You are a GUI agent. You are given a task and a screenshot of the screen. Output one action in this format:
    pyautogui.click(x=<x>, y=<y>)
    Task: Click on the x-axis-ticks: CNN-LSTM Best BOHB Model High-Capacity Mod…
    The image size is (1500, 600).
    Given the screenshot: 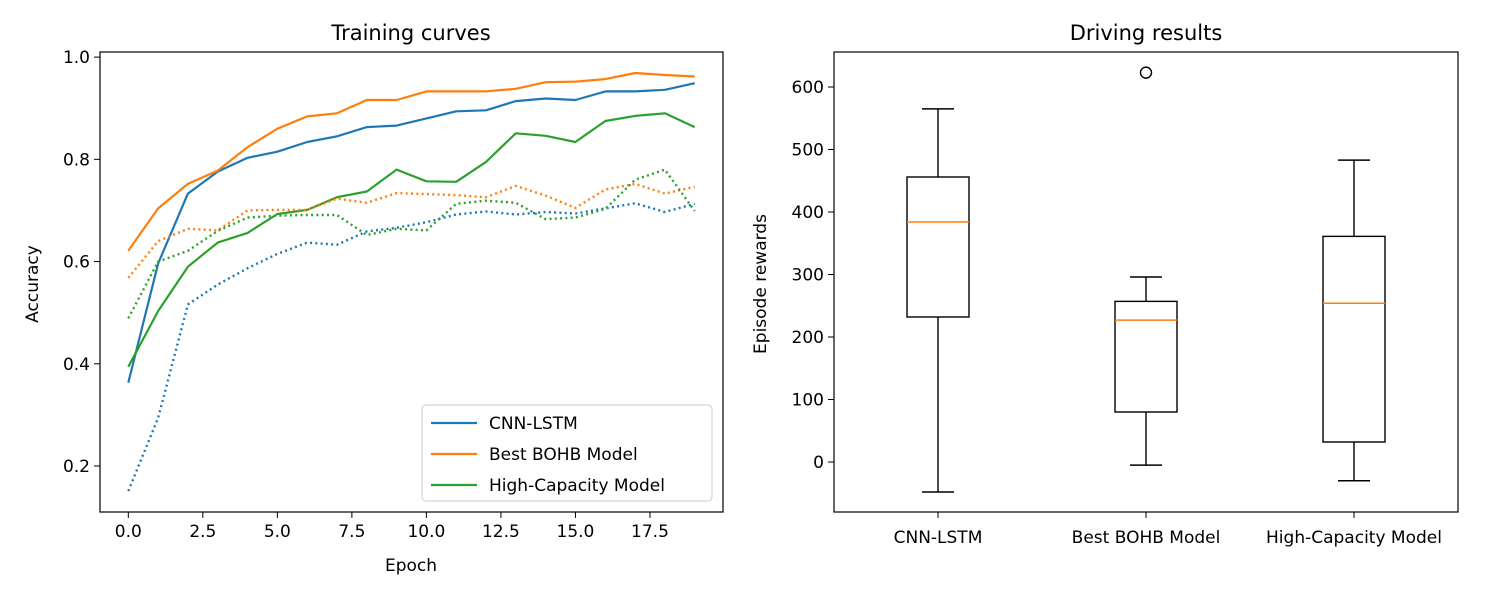 What is the action you would take?
    pyautogui.click(x=1168, y=530)
    